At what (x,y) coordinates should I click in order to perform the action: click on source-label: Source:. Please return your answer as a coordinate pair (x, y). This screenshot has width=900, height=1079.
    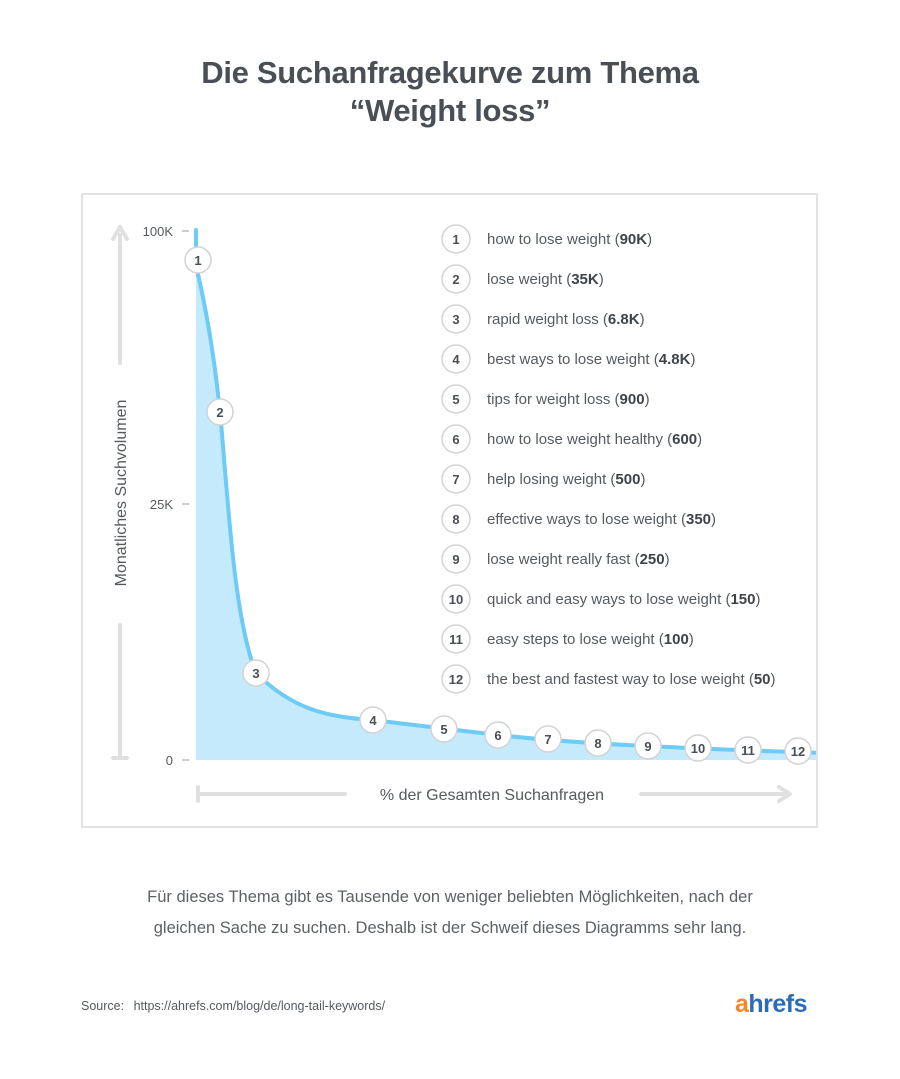
    Looking at the image, I should click on (103, 1006).